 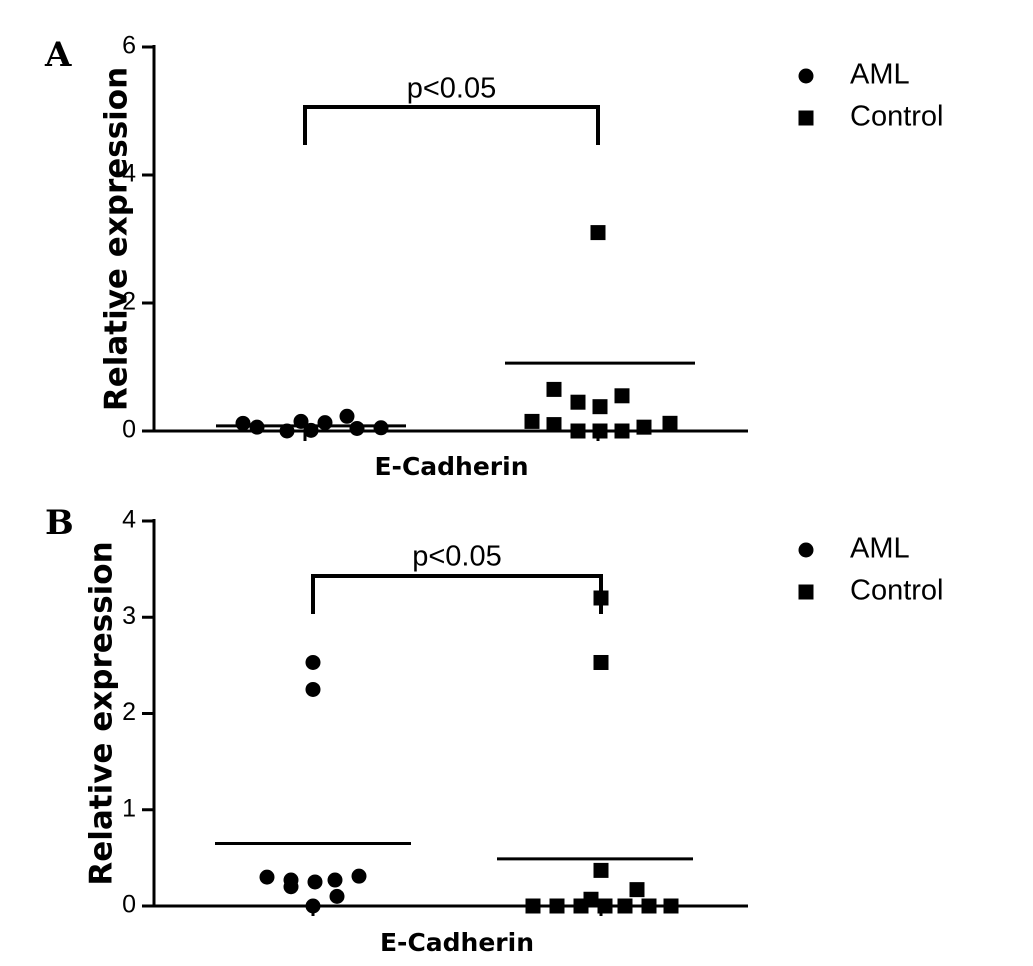 What do you see at coordinates (129, 616) in the screenshot?
I see `y-tick-label: 3` at bounding box center [129, 616].